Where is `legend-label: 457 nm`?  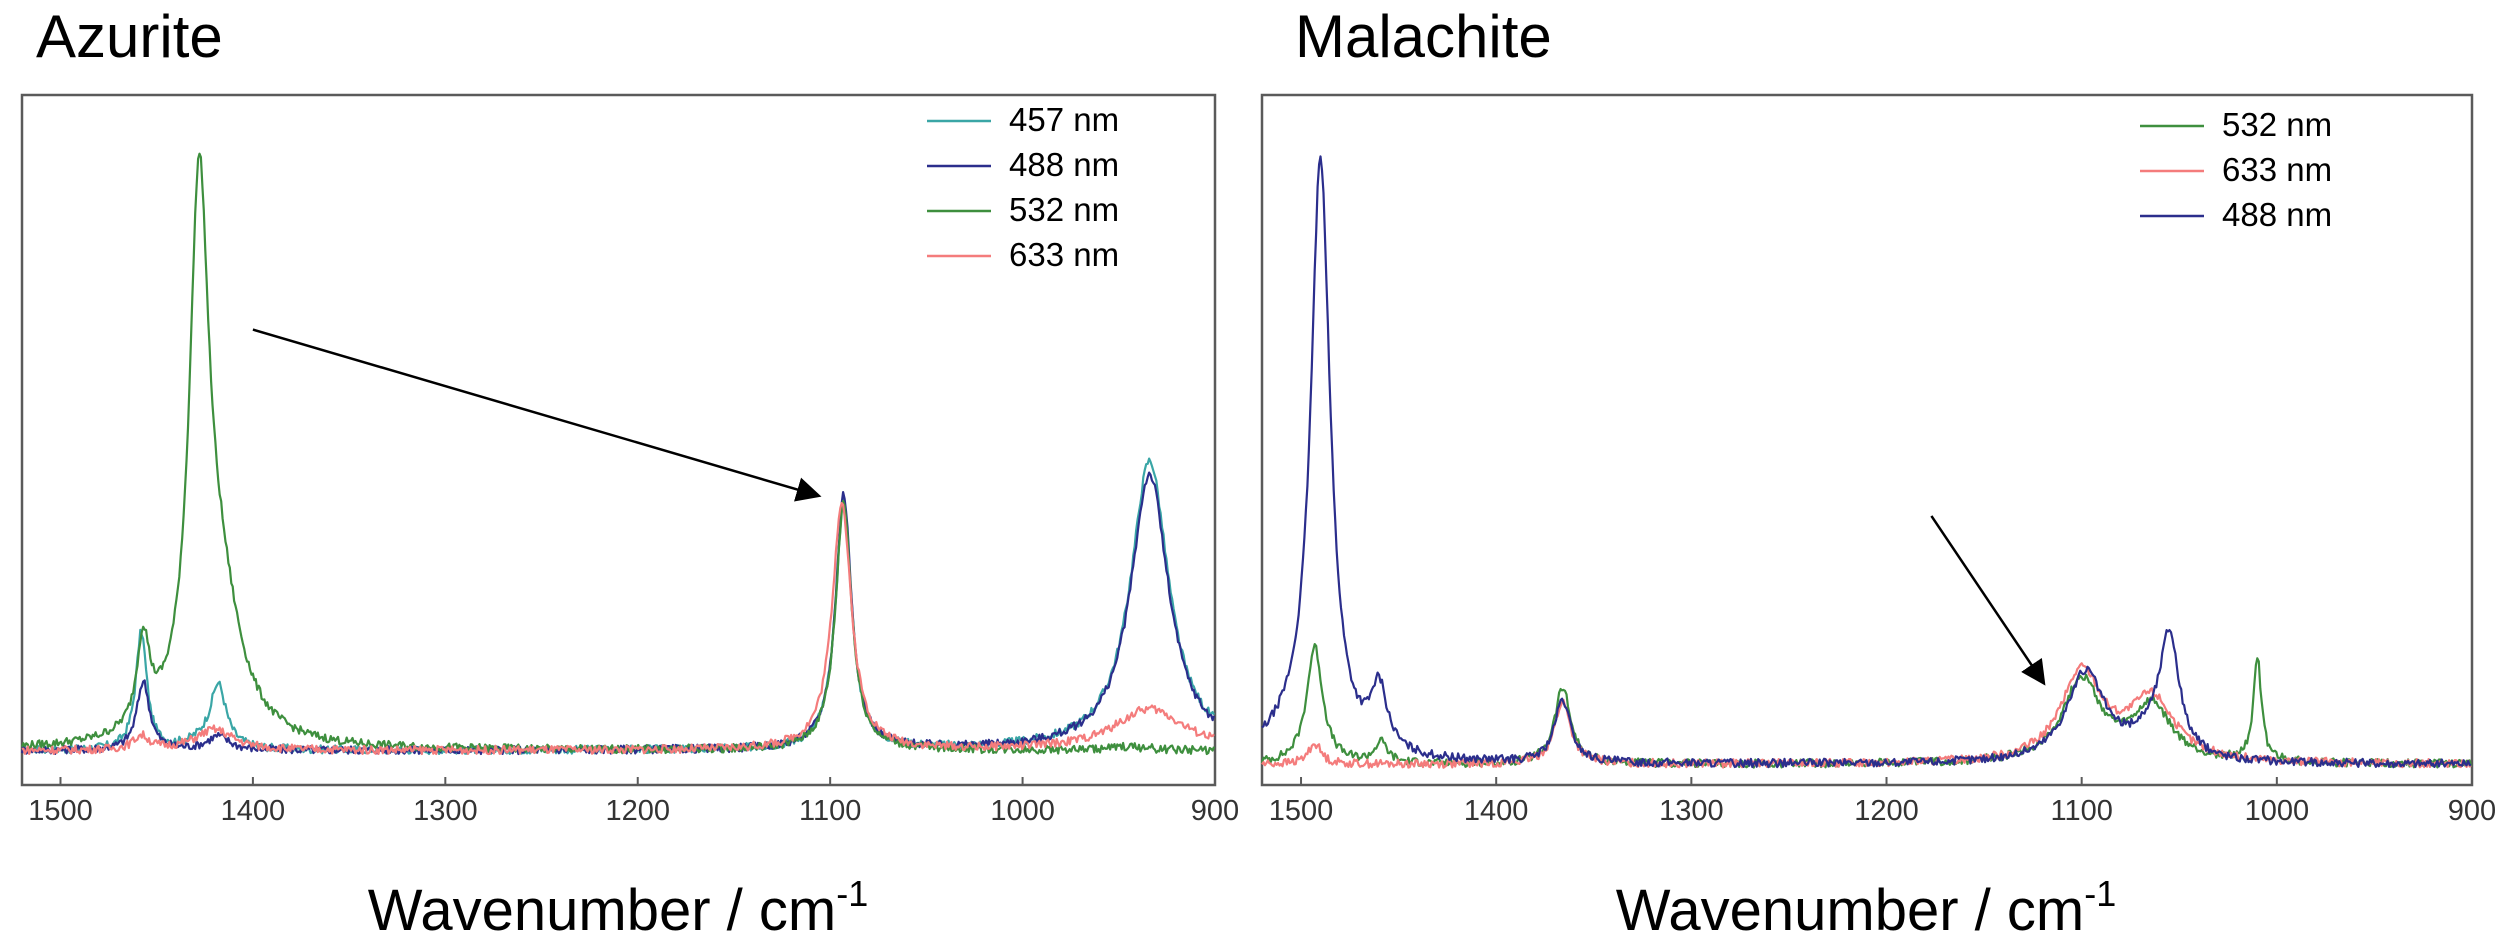
legend-label: 457 nm is located at coordinates (1064, 119).